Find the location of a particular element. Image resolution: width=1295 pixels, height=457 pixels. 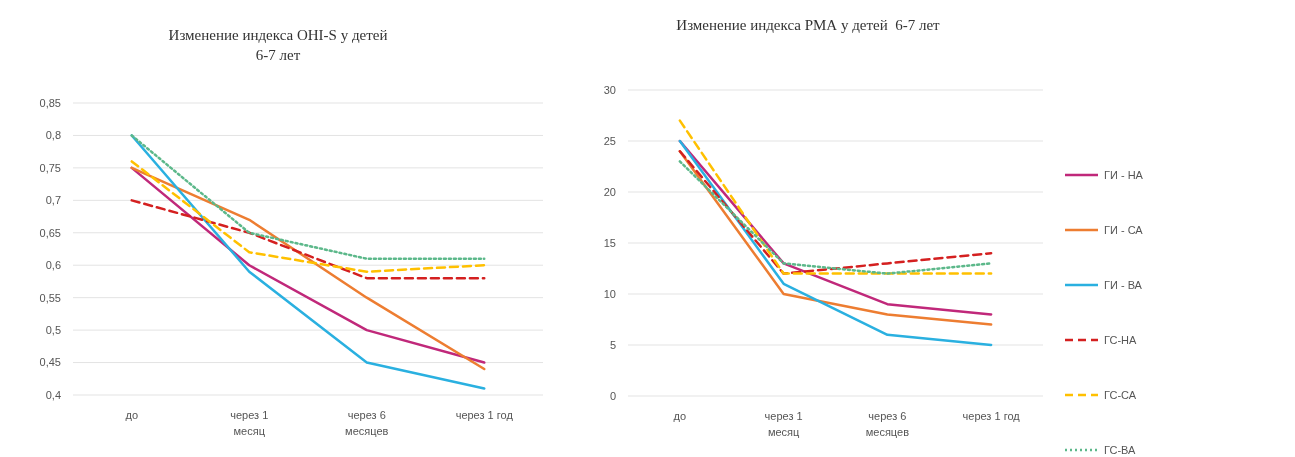

y-tick-label: 25 is located at coordinates (609, 140).